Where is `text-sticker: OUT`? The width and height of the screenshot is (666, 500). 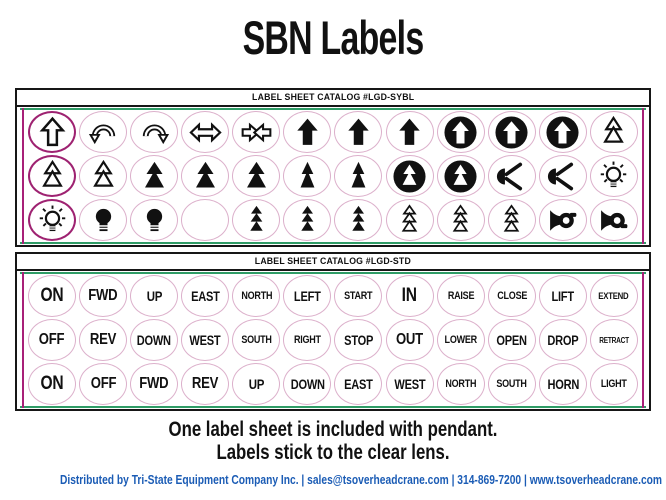 text-sticker: OUT is located at coordinates (409, 340).